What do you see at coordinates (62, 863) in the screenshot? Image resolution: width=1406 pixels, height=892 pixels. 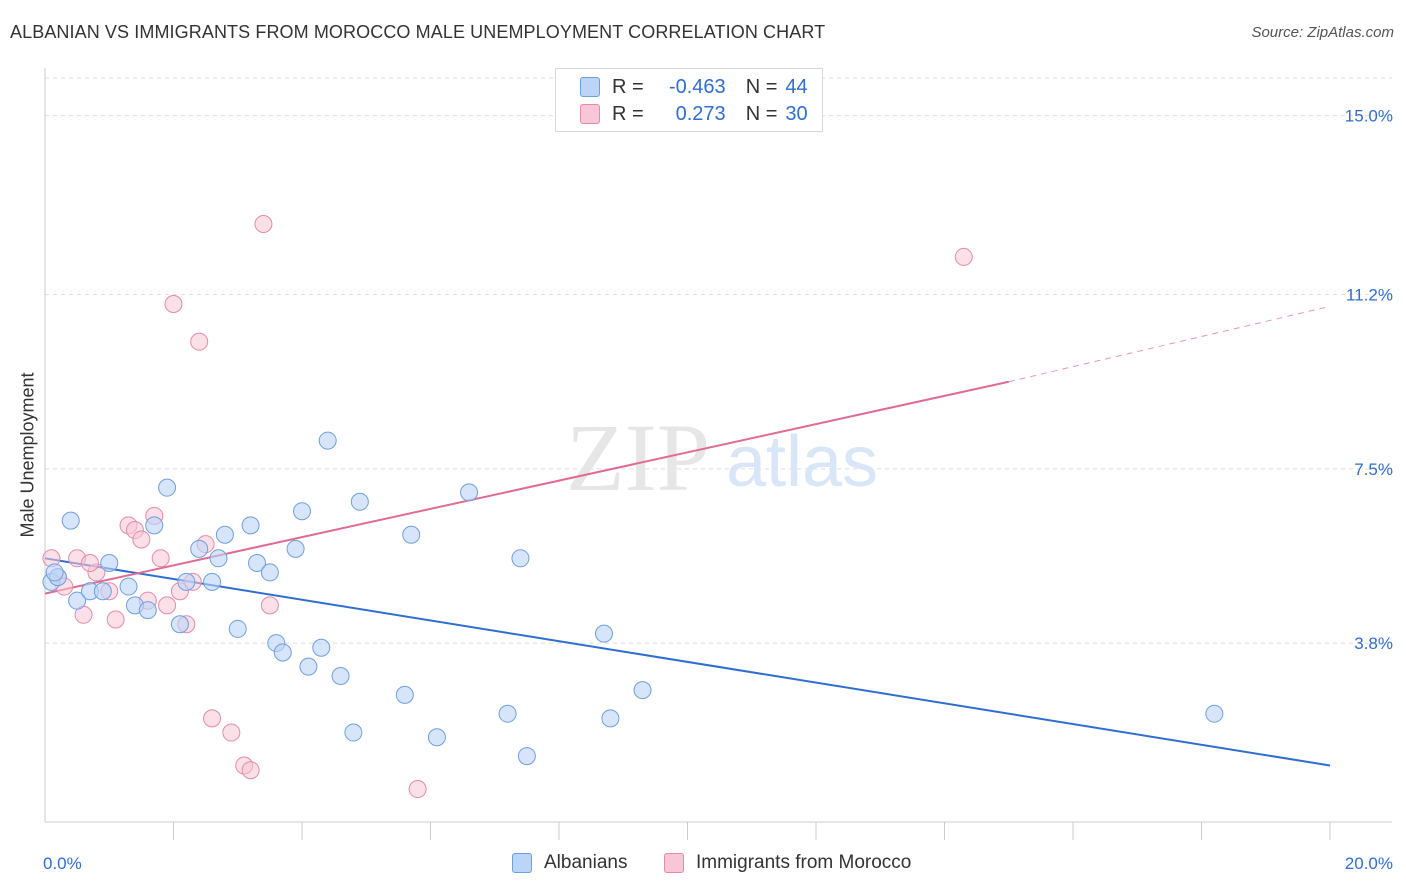 I see `x-tick-label: 0.0%` at bounding box center [62, 863].